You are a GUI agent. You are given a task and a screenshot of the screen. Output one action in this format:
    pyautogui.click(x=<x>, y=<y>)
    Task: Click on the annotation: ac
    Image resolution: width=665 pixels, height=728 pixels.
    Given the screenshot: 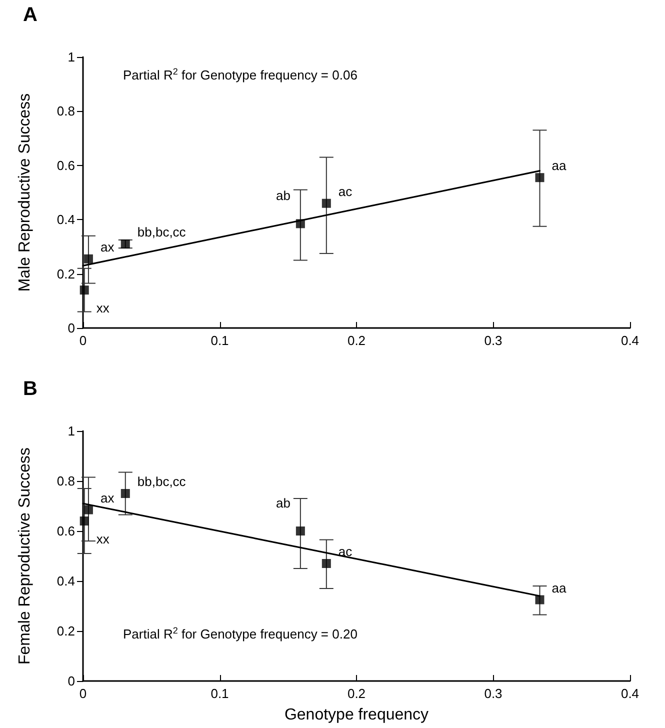 What is the action you would take?
    pyautogui.click(x=345, y=191)
    